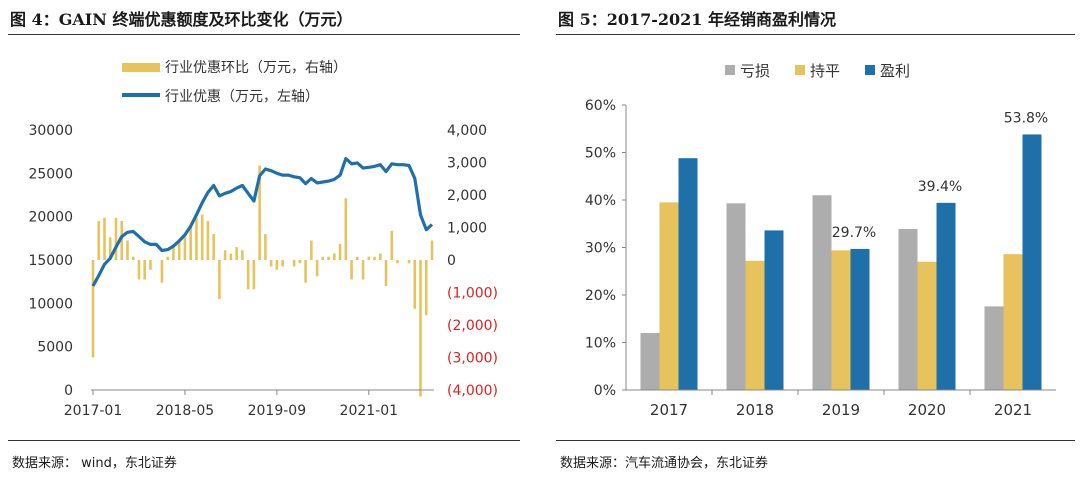 This screenshot has height=478, width=1083. I want to click on y-tick-label: 40%, so click(600, 201).